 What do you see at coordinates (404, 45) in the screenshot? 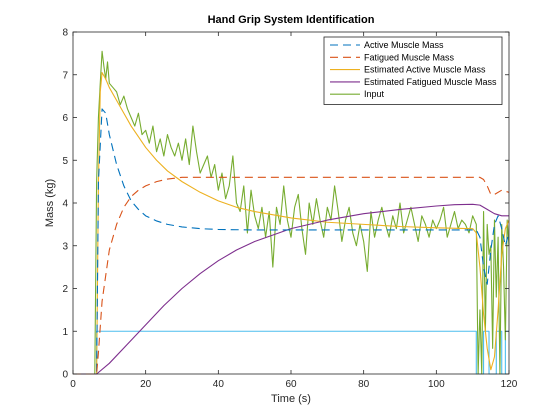
I see `legend-entry: Active Muscle Mass` at bounding box center [404, 45].